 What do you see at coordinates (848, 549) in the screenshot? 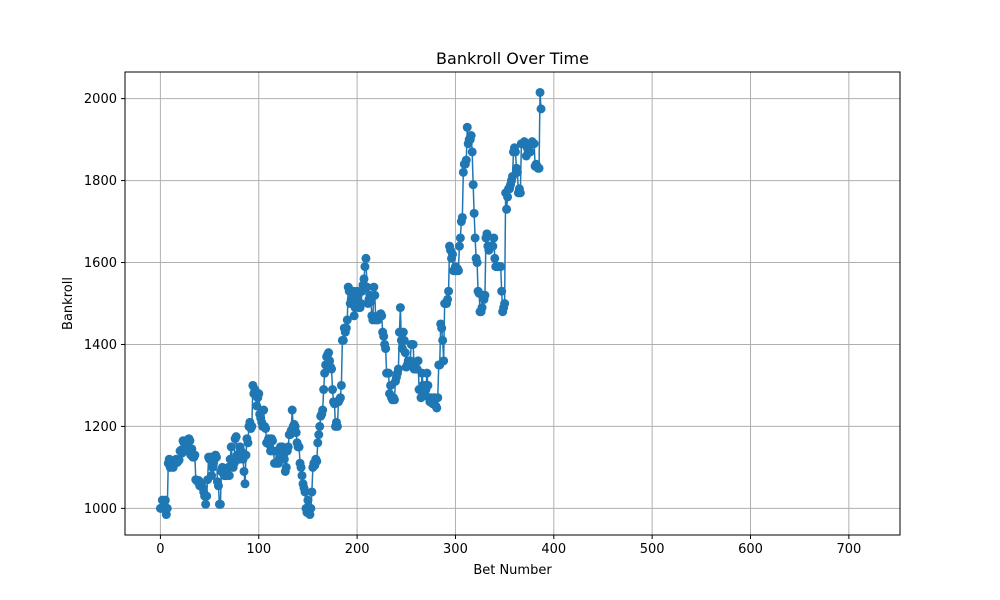
I see `x-tick-label: 700` at bounding box center [848, 549].